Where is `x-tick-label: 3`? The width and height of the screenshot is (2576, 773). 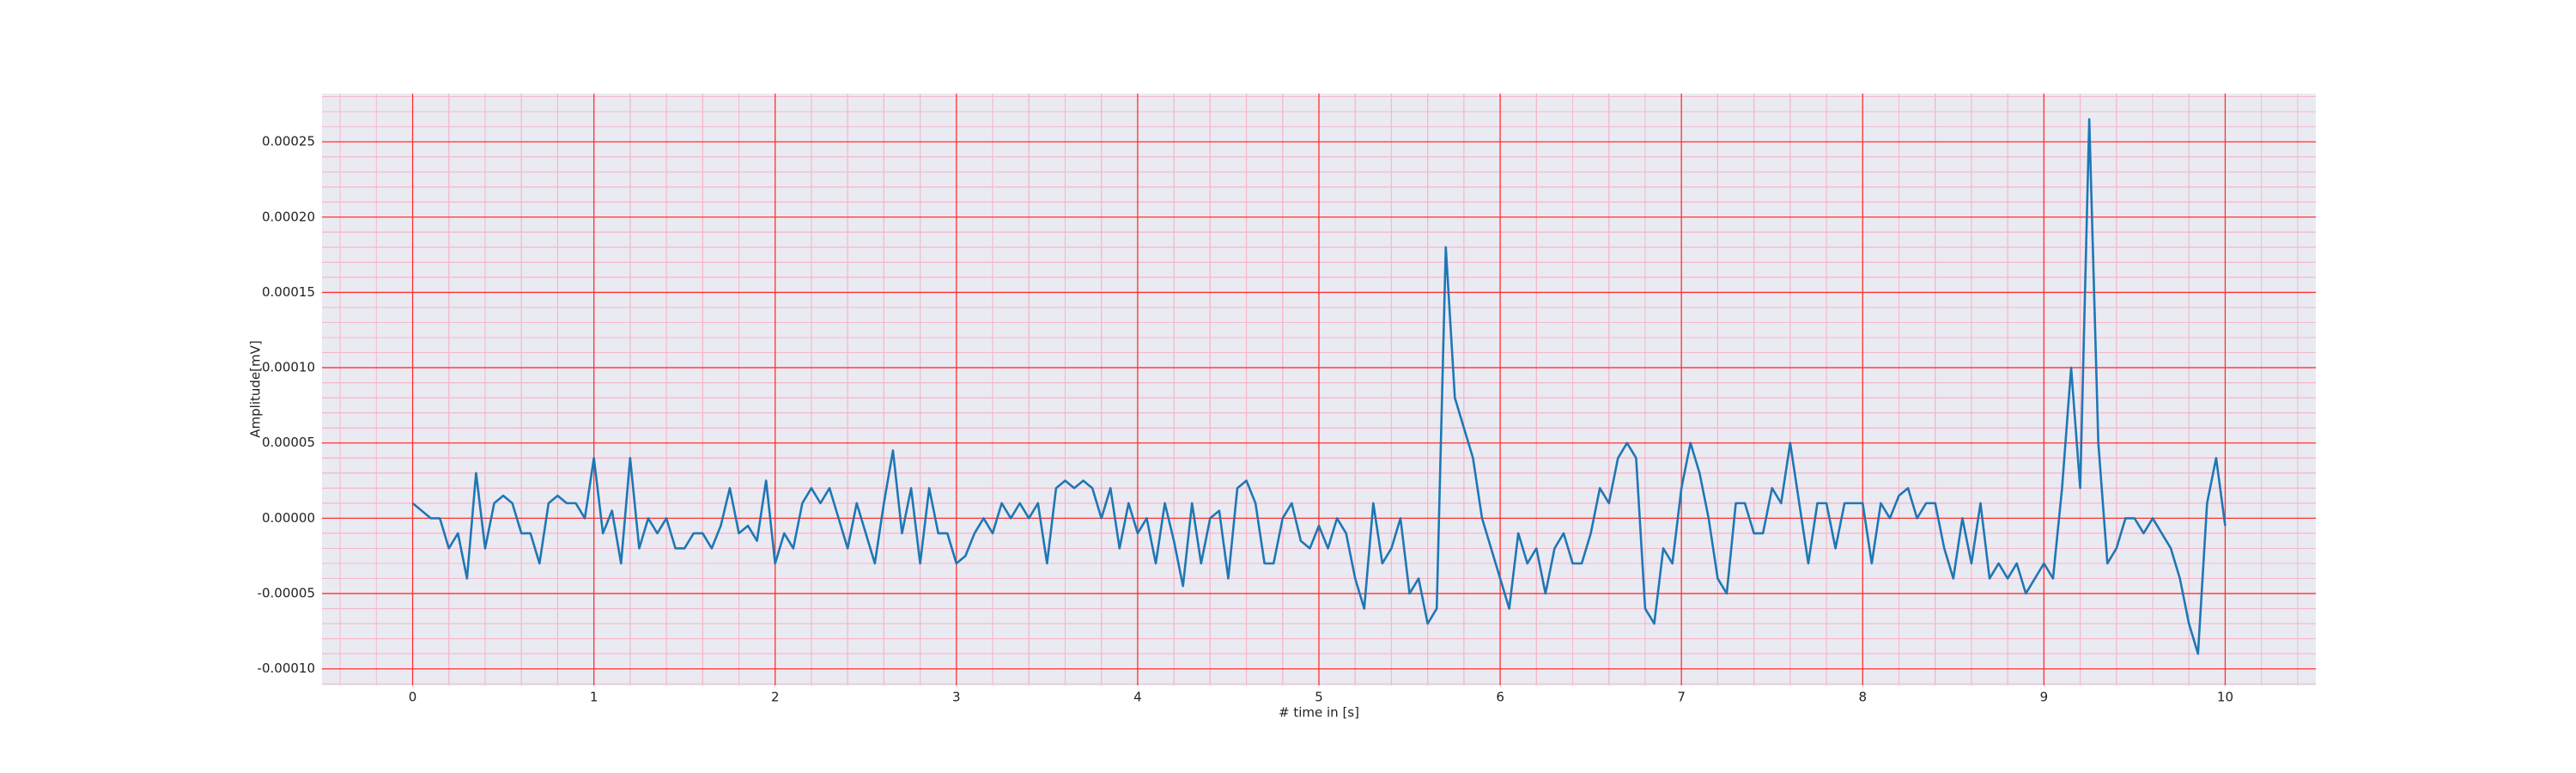 x-tick-label: 3 is located at coordinates (957, 697).